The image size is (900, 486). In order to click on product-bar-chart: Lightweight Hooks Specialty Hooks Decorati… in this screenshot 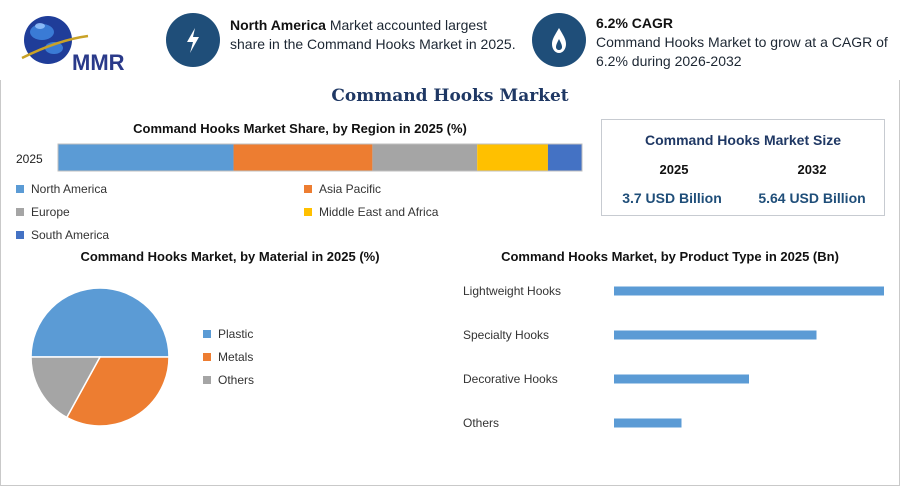, I will do `click(673, 357)`.